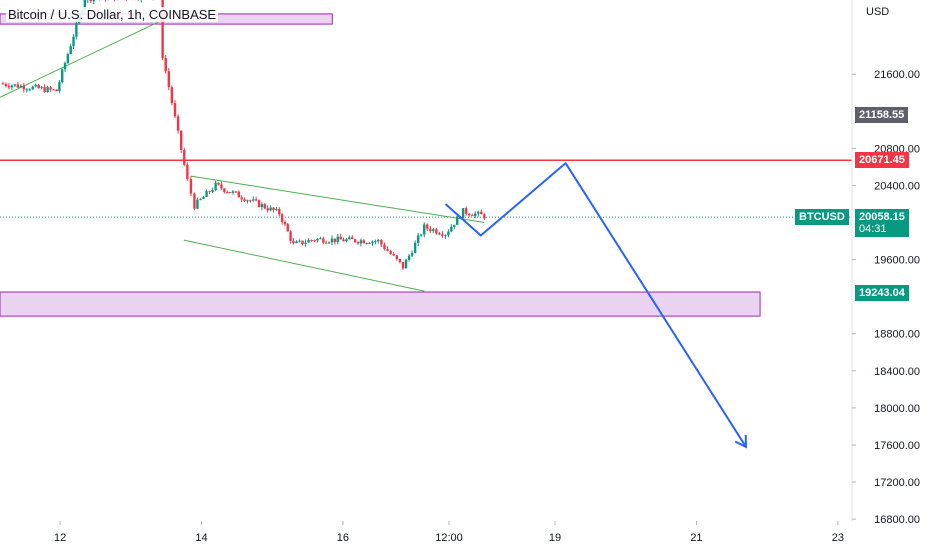 This screenshot has height=550, width=932. Describe the element at coordinates (304, 265) in the screenshot. I see `trendline-channel-lower` at that location.